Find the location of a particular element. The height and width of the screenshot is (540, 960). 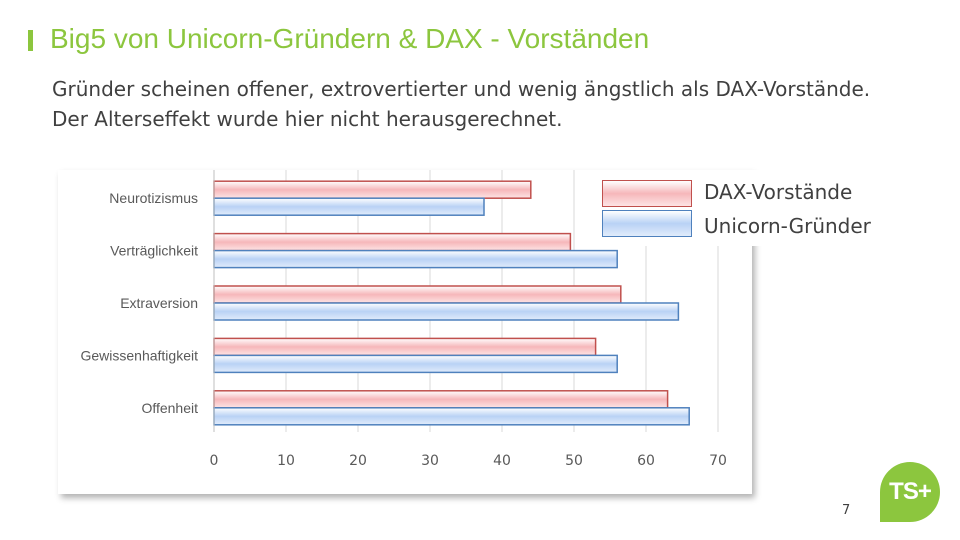

category-label: Gewissenhaftigkeit is located at coordinates (139, 355).